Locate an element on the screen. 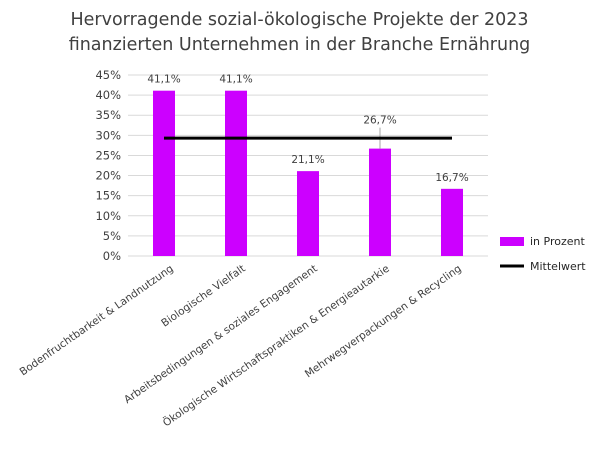 This screenshot has width=599, height=449. data-label: 26,7% is located at coordinates (379, 121).